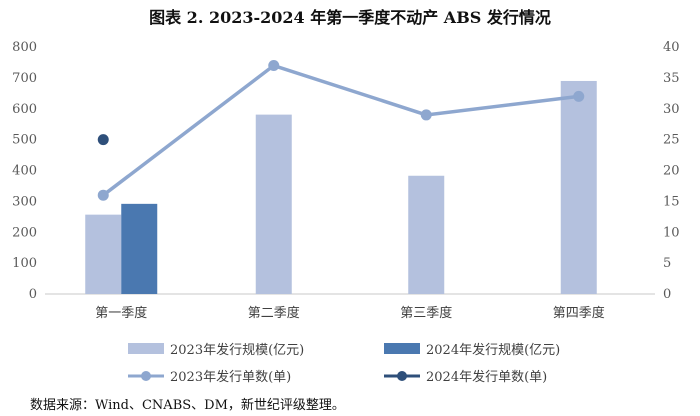  What do you see at coordinates (33, 294) in the screenshot?
I see `y-left-tick-label: 0` at bounding box center [33, 294].